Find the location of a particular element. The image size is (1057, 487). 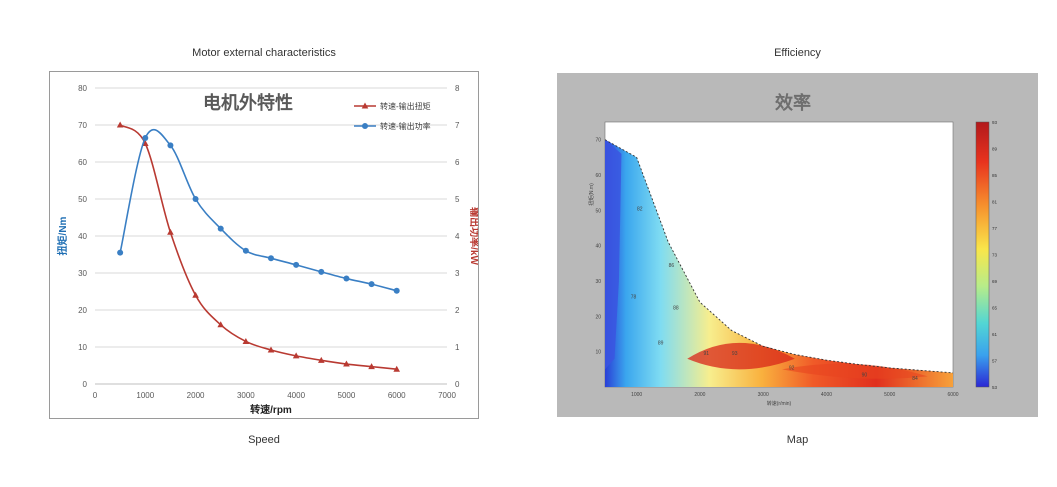

x-tick-label: 3000 is located at coordinates (763, 395).